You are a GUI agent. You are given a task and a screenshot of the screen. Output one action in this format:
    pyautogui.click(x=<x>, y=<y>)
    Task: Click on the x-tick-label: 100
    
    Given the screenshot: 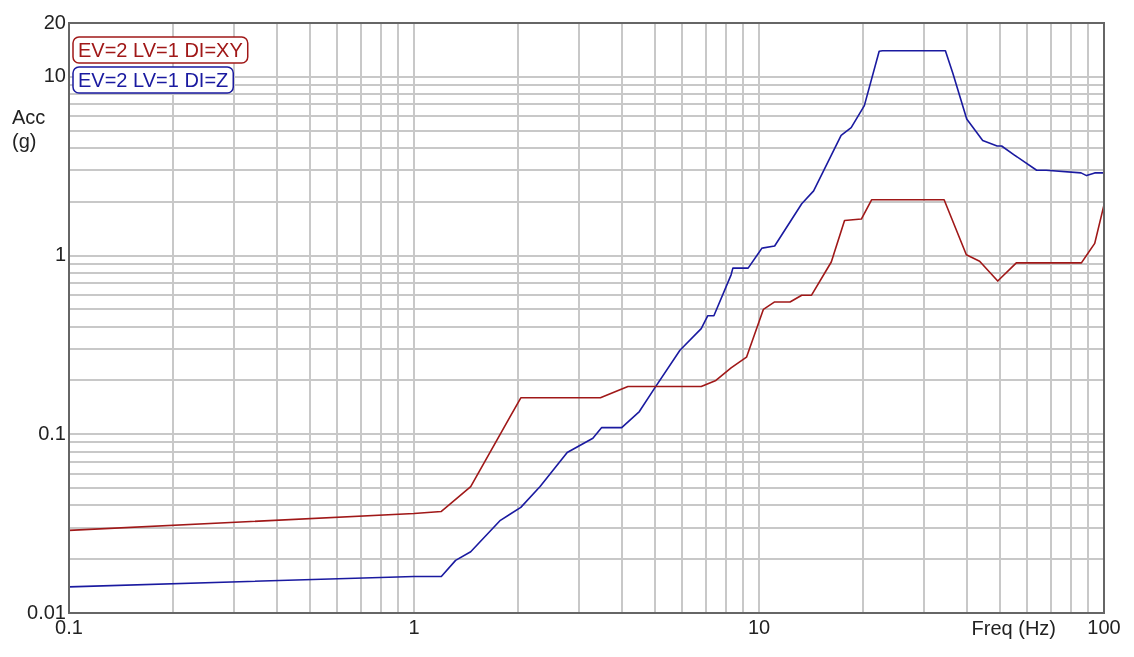 What is the action you would take?
    pyautogui.click(x=1104, y=626)
    